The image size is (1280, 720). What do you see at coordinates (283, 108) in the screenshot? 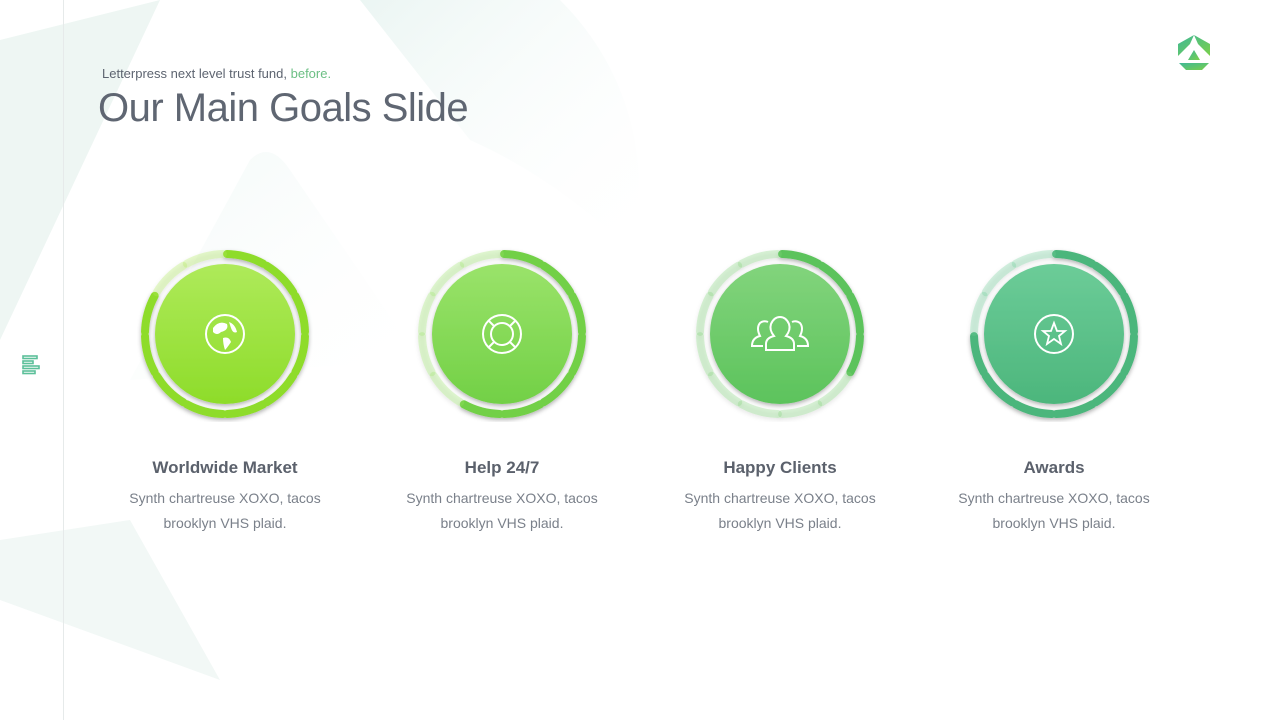
I see `slide-title: Our Main Goals Slide` at bounding box center [283, 108].